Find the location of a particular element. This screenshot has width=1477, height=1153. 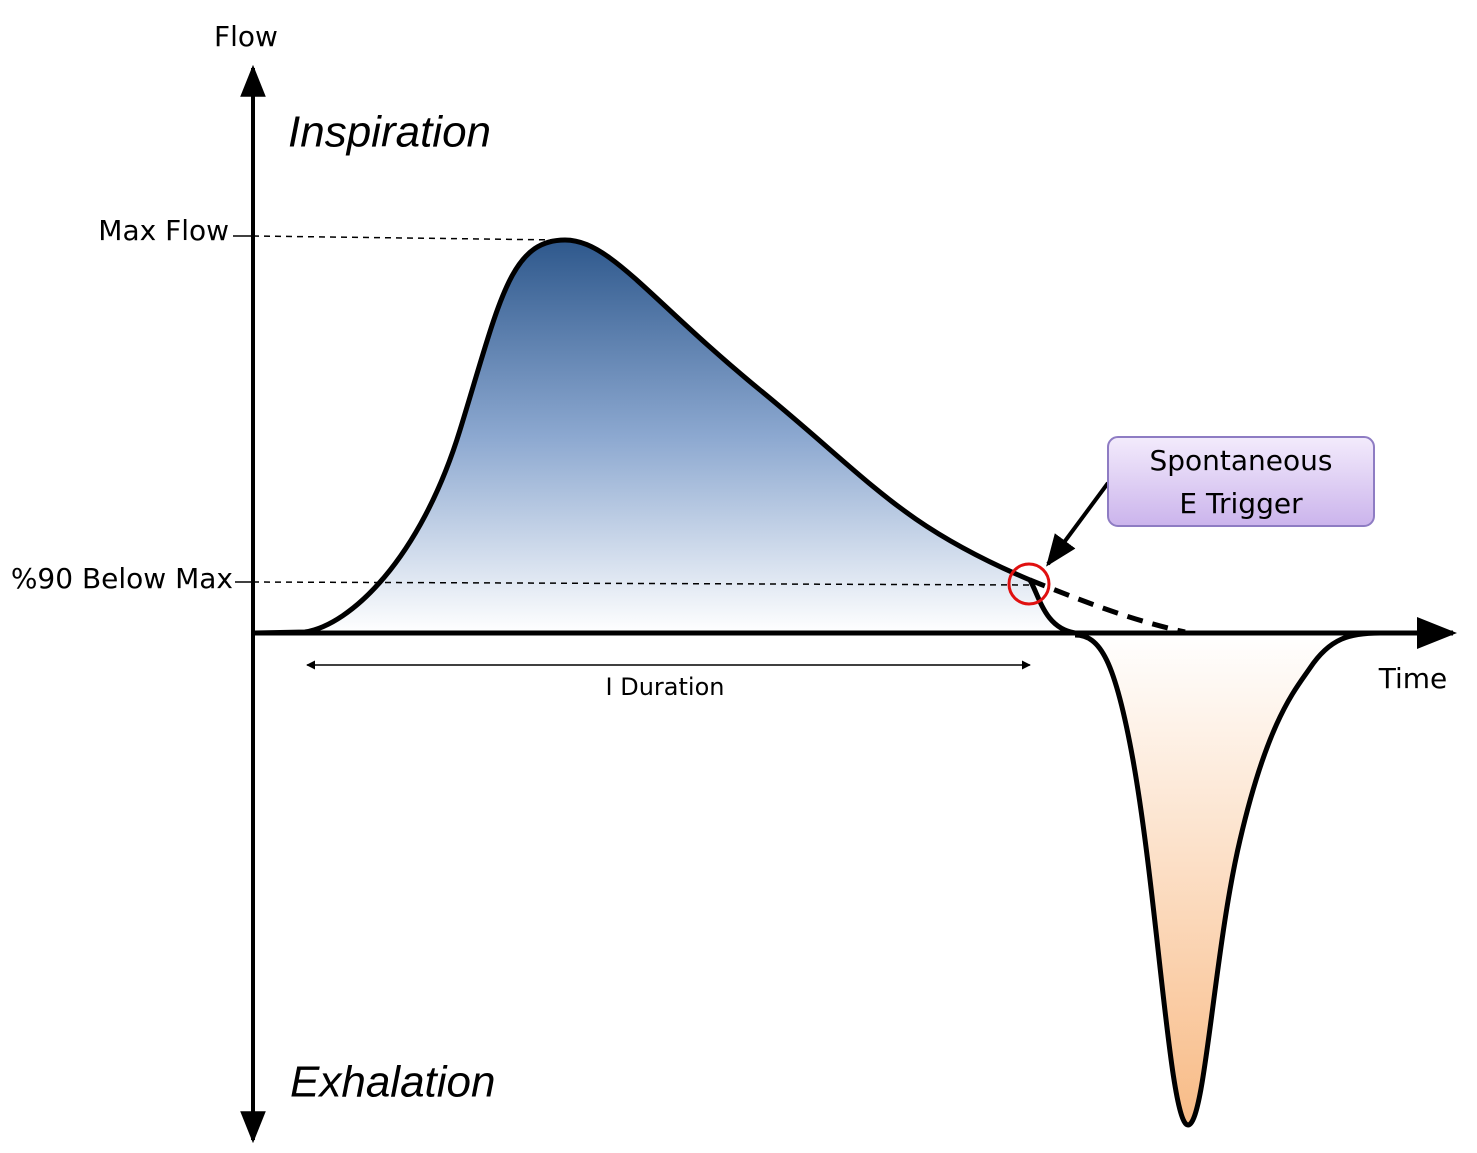

trigger-arrow is located at coordinates (1078, 524).